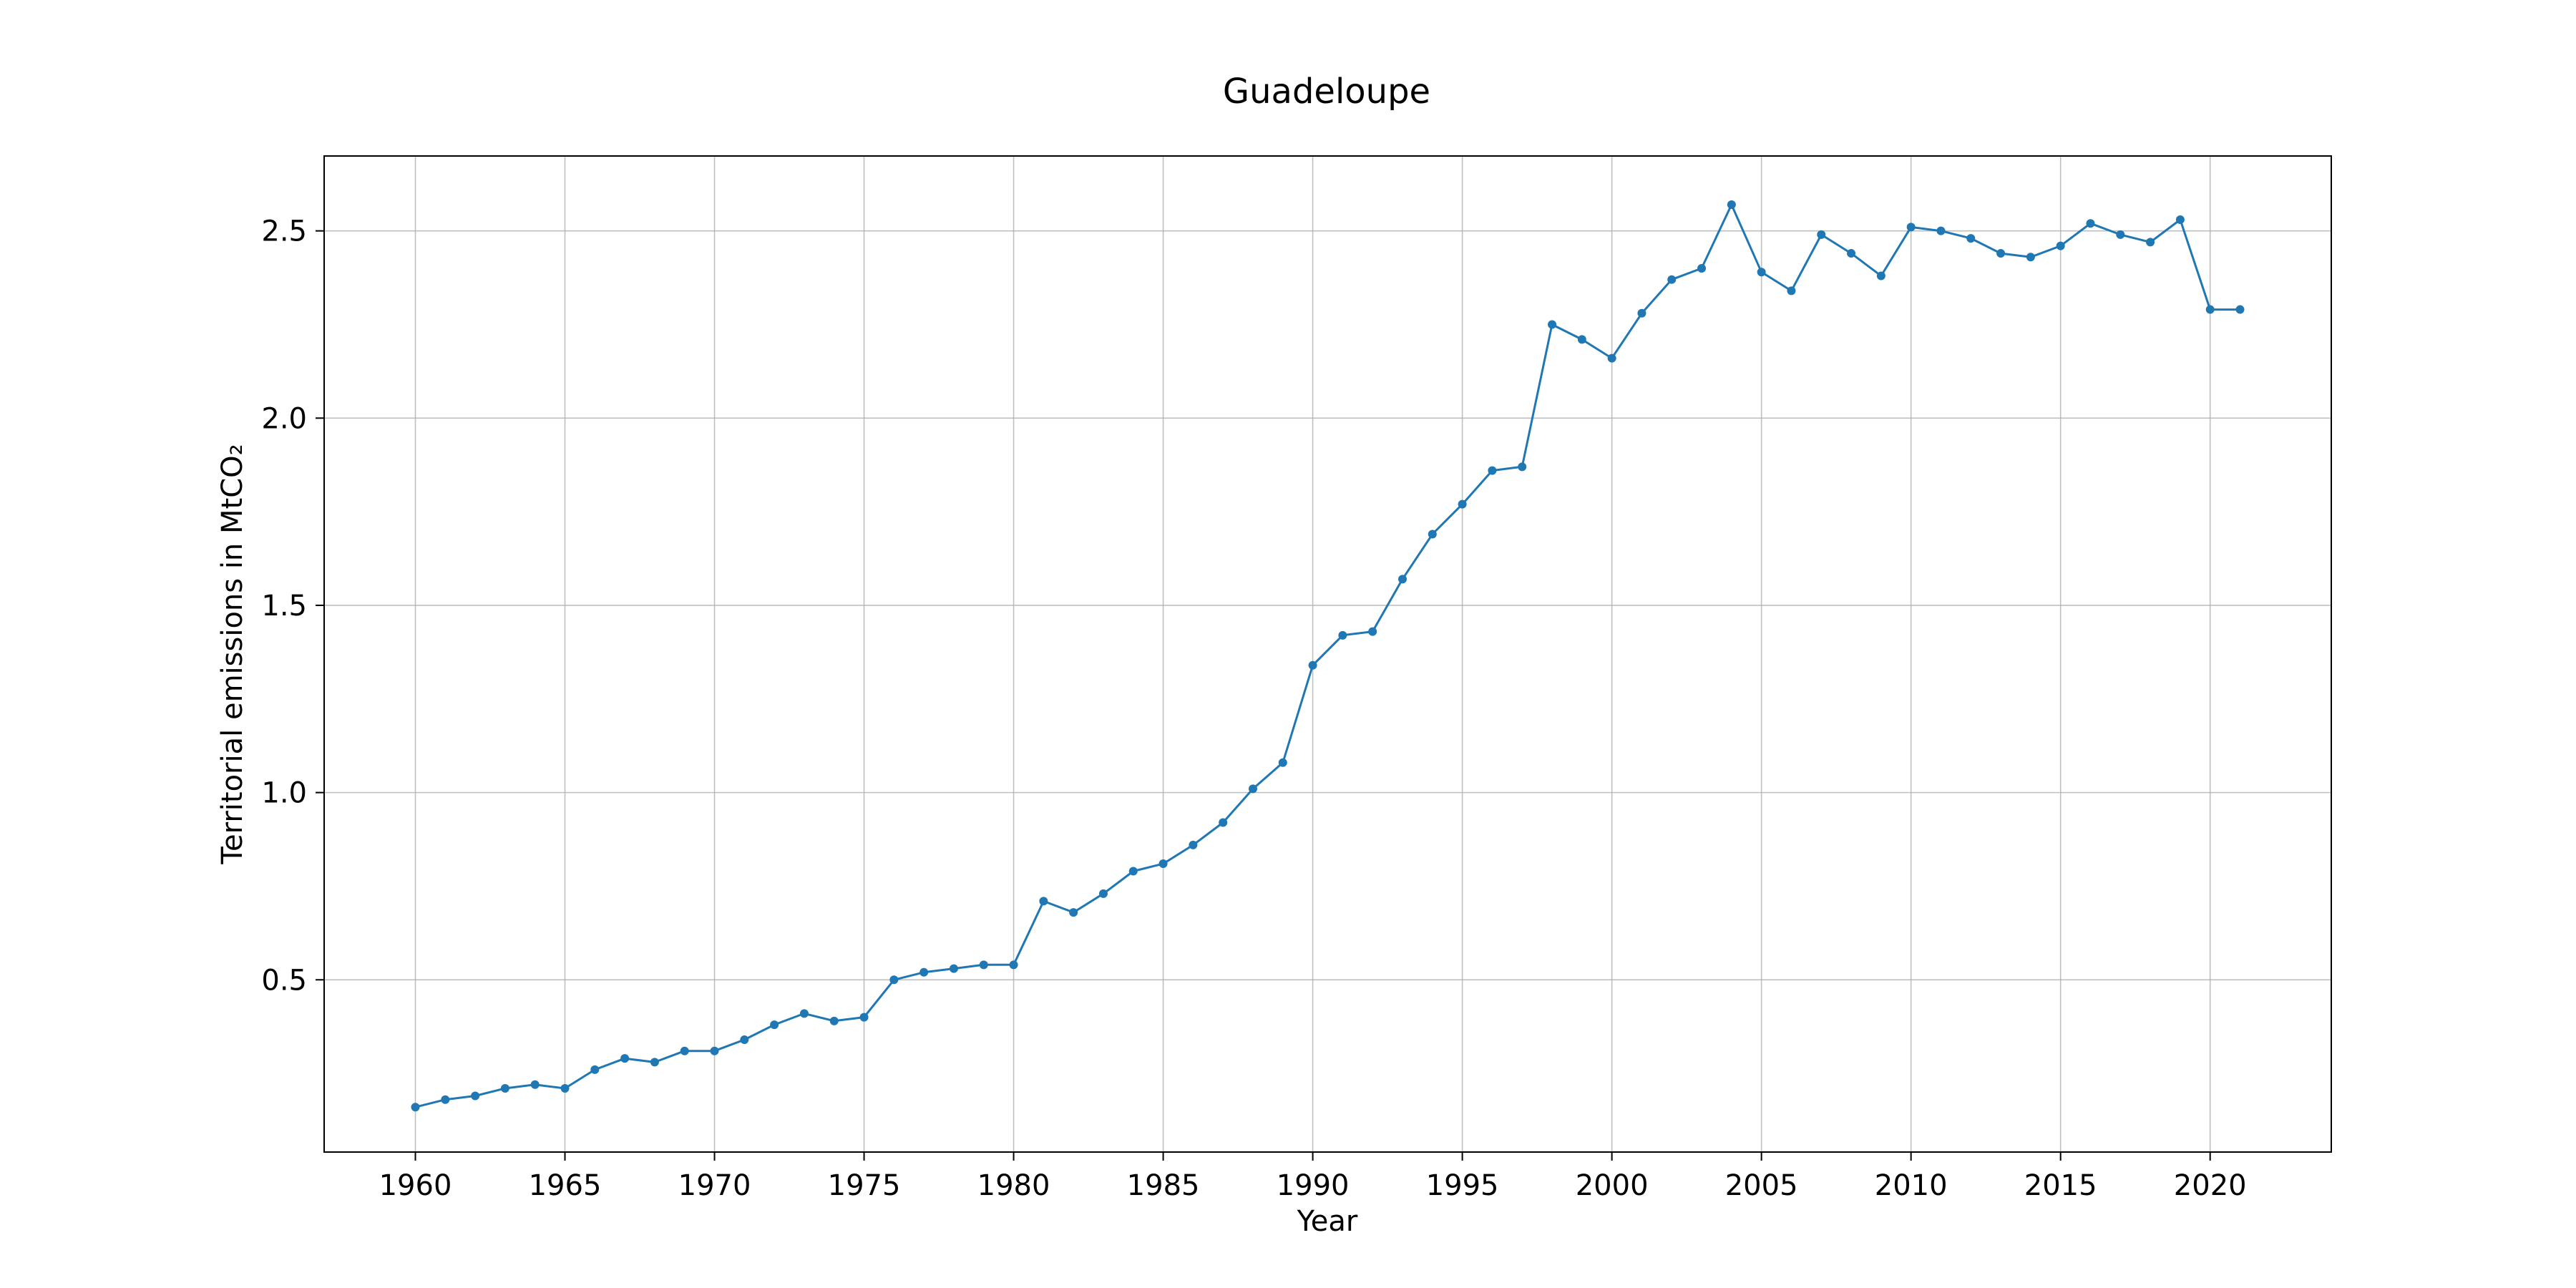  I want to click on x-tick-label: 2010, so click(1911, 1185).